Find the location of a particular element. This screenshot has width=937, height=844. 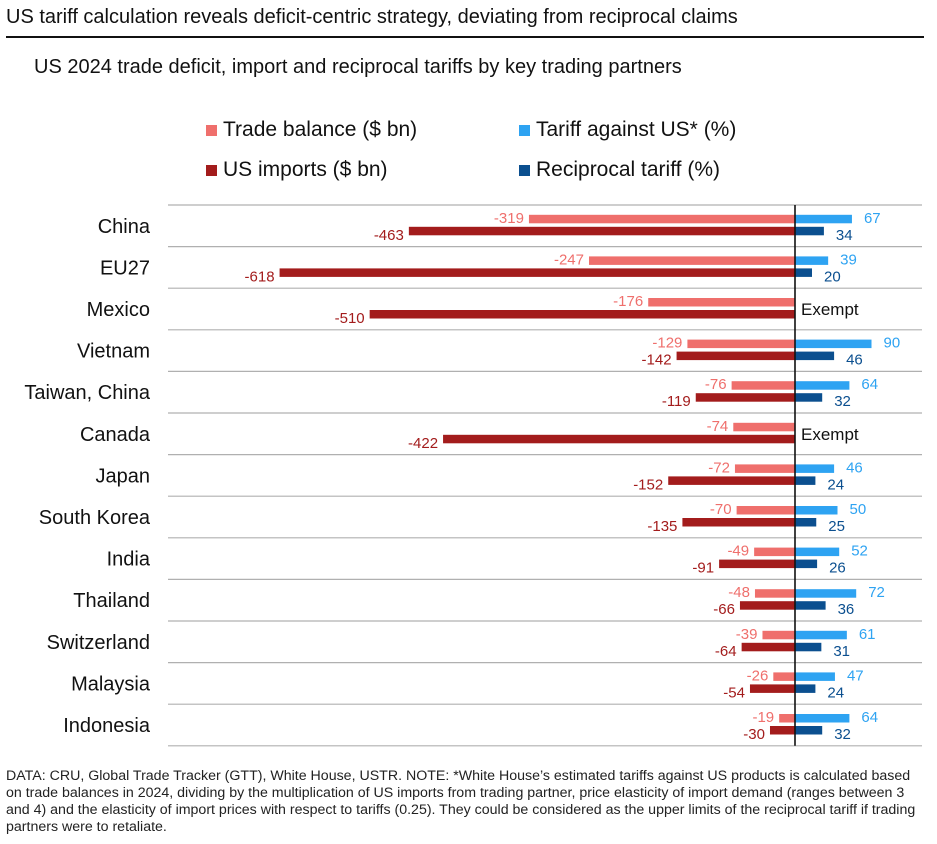

category-label-switzerland: Switzerland is located at coordinates (98, 643).